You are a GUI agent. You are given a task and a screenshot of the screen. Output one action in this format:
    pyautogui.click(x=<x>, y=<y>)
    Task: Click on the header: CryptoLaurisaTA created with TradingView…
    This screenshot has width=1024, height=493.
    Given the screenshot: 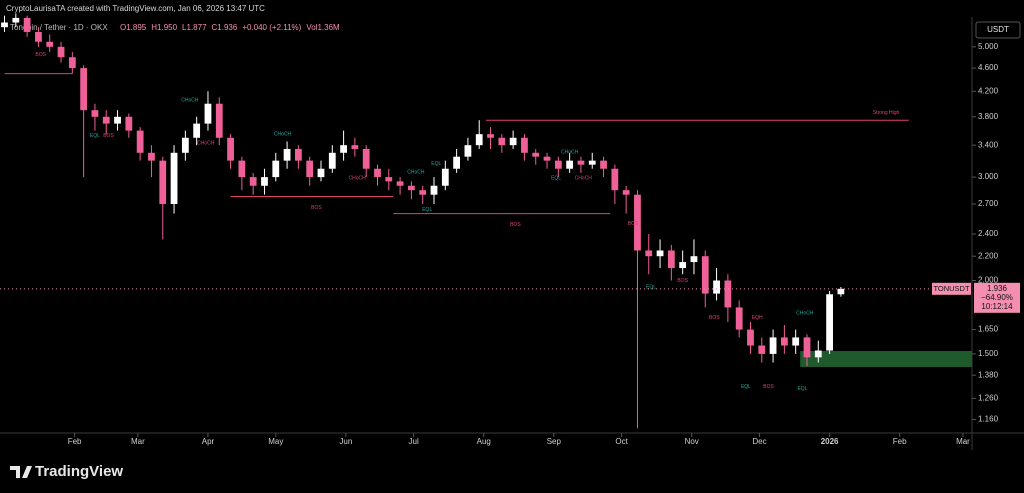 What is the action you would take?
    pyautogui.click(x=135, y=8)
    